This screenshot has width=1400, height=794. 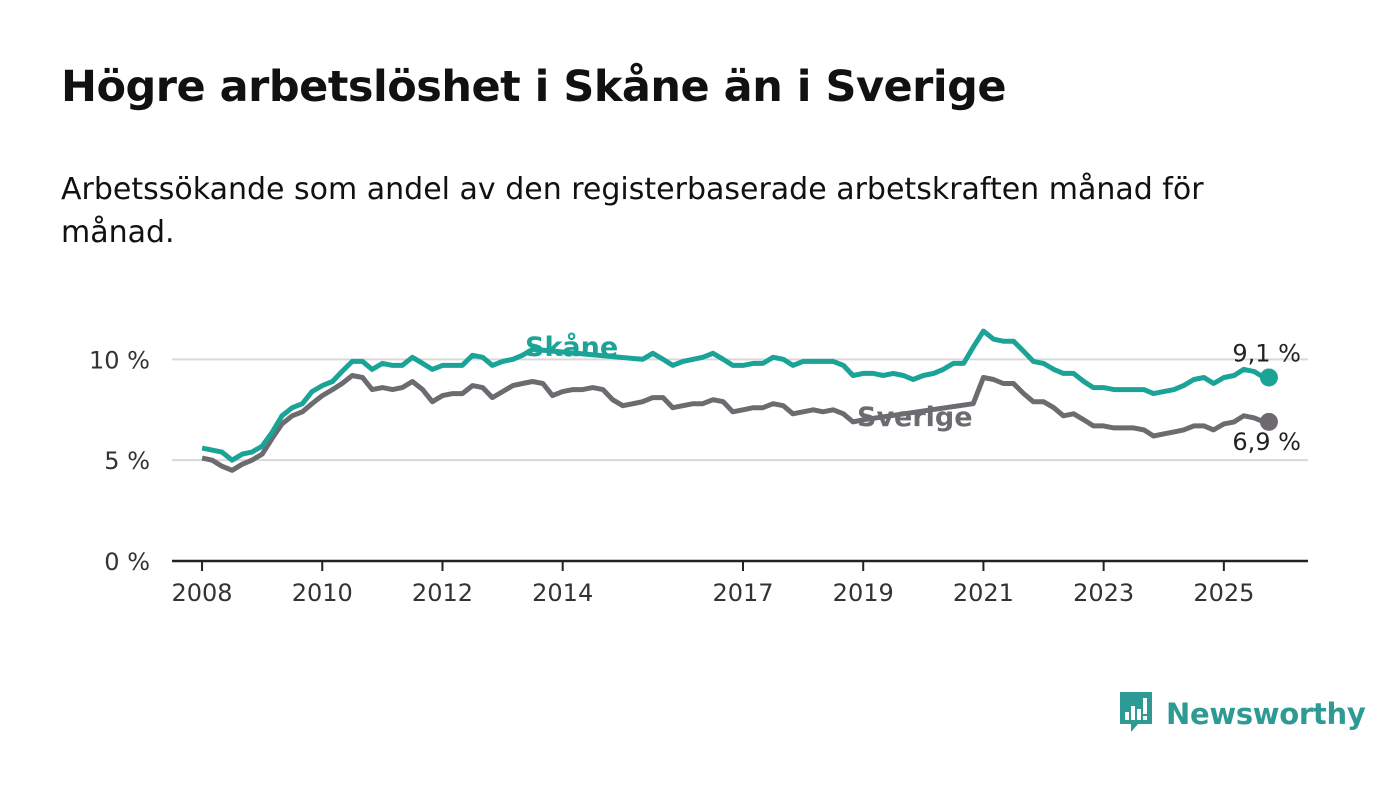 What do you see at coordinates (534, 87) in the screenshot?
I see `page-title: Högre arbetslöshet i Skåne än i Sverige` at bounding box center [534, 87].